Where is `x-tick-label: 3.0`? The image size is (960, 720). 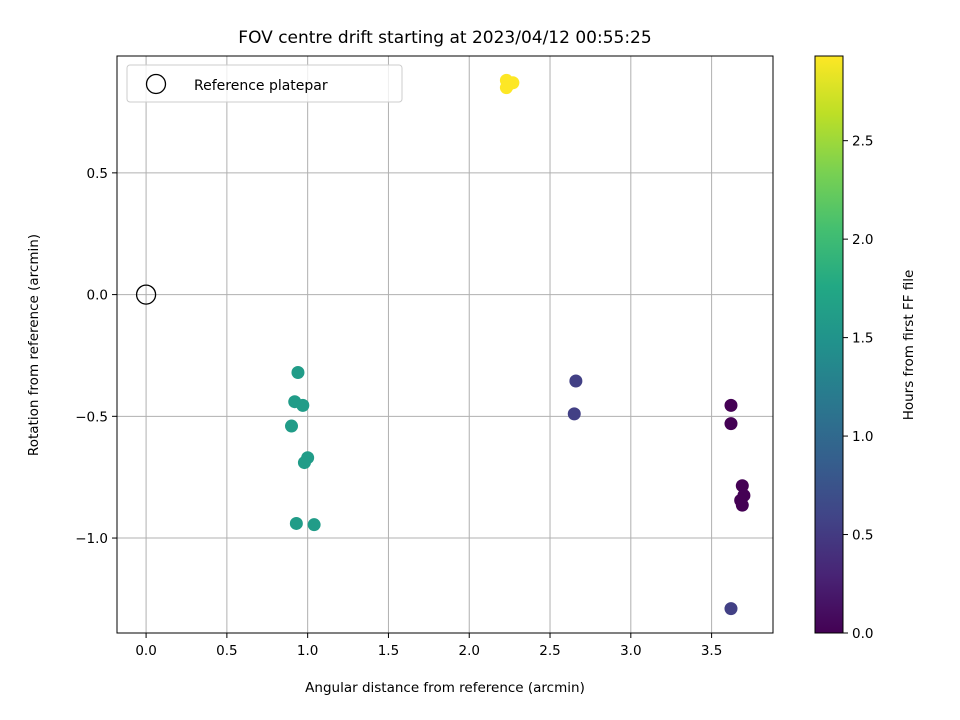
x-tick-label: 3.0 is located at coordinates (630, 651).